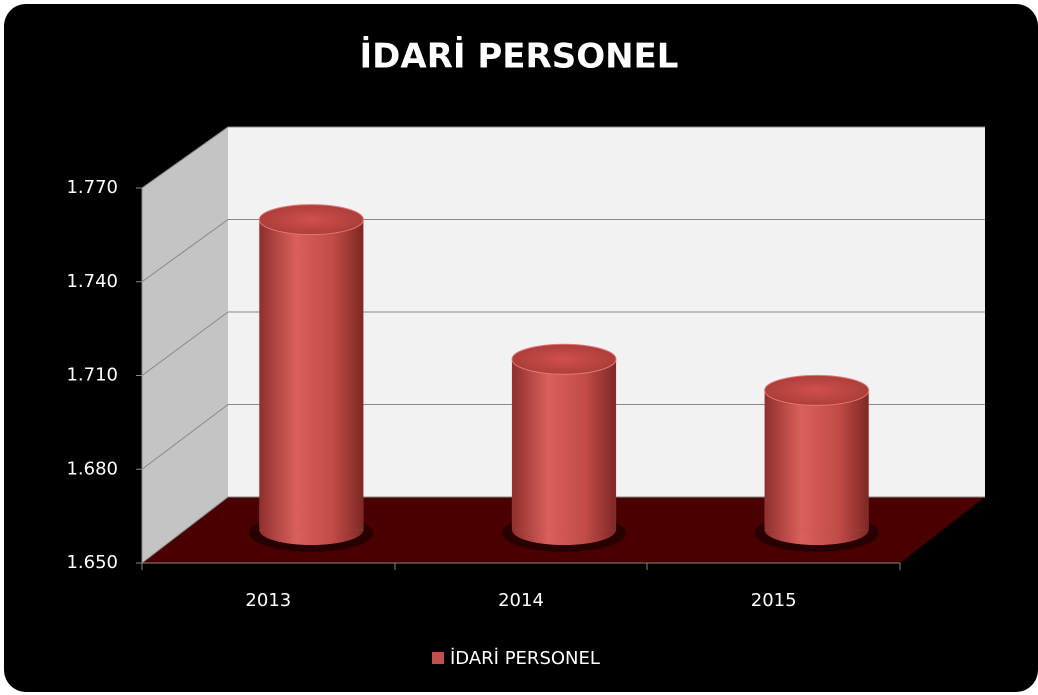 The height and width of the screenshot is (695, 1038). Describe the element at coordinates (92, 562) in the screenshot. I see `y-tick-label: 1.650` at that location.